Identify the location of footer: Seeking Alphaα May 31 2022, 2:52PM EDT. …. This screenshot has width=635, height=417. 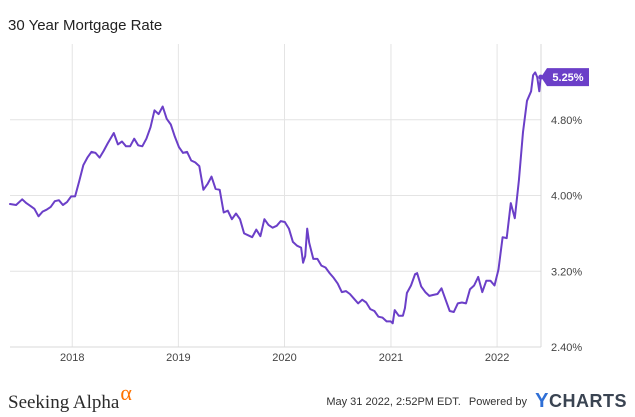
(317, 398).